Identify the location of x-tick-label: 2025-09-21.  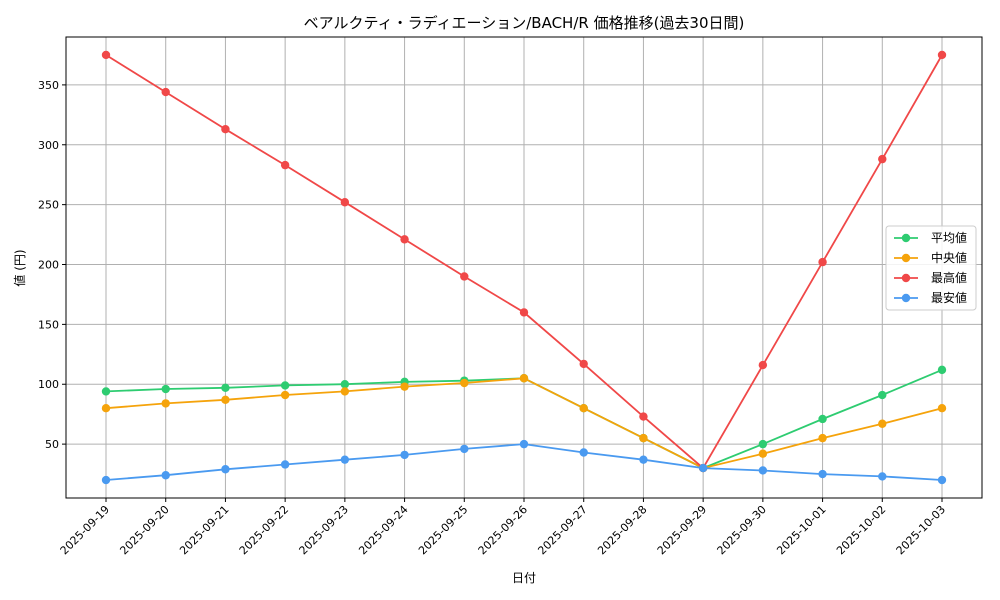
(204, 530).